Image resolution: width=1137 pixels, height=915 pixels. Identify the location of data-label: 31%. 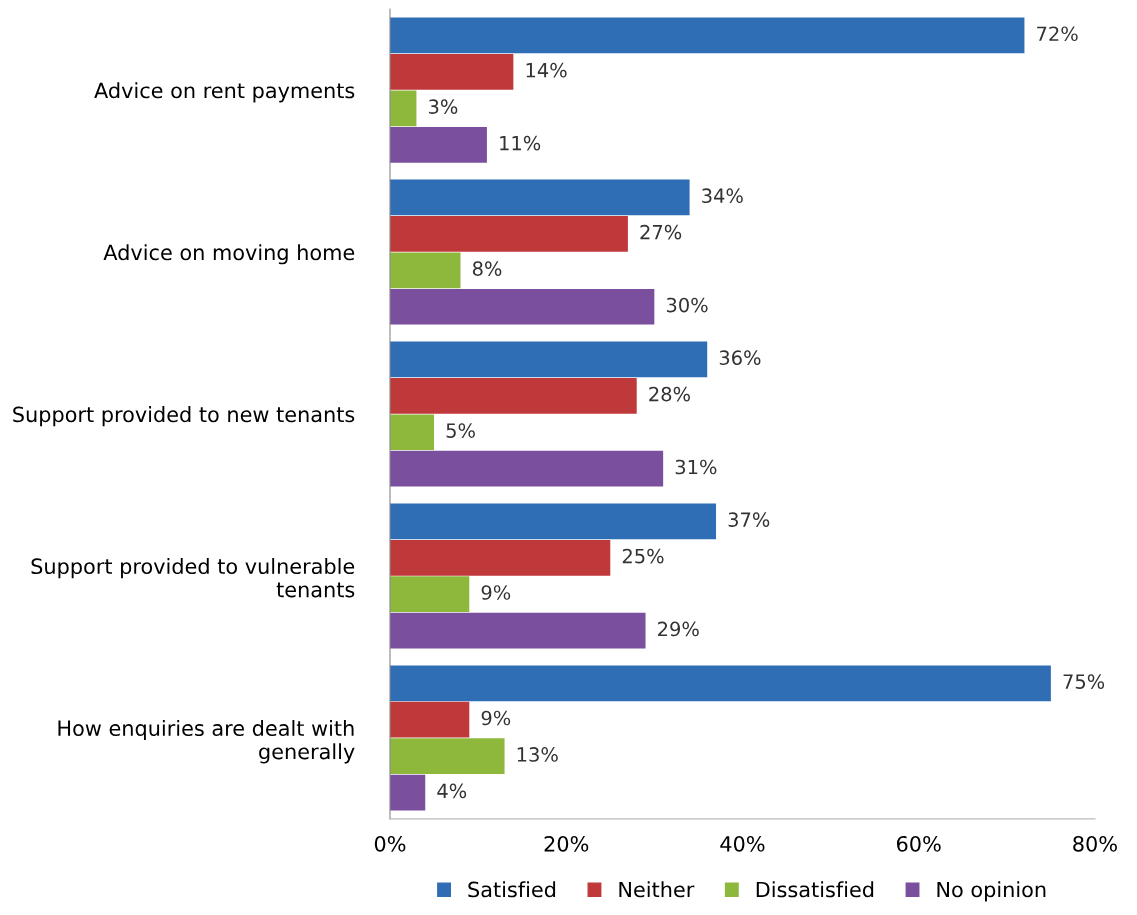
(696, 467).